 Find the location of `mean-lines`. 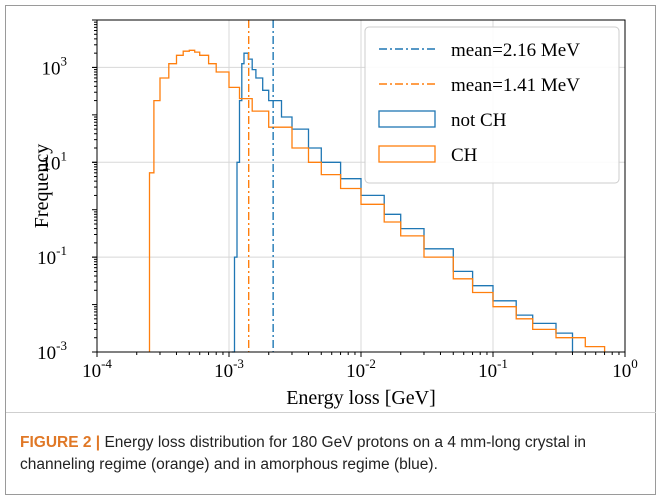

mean-lines is located at coordinates (260, 186).